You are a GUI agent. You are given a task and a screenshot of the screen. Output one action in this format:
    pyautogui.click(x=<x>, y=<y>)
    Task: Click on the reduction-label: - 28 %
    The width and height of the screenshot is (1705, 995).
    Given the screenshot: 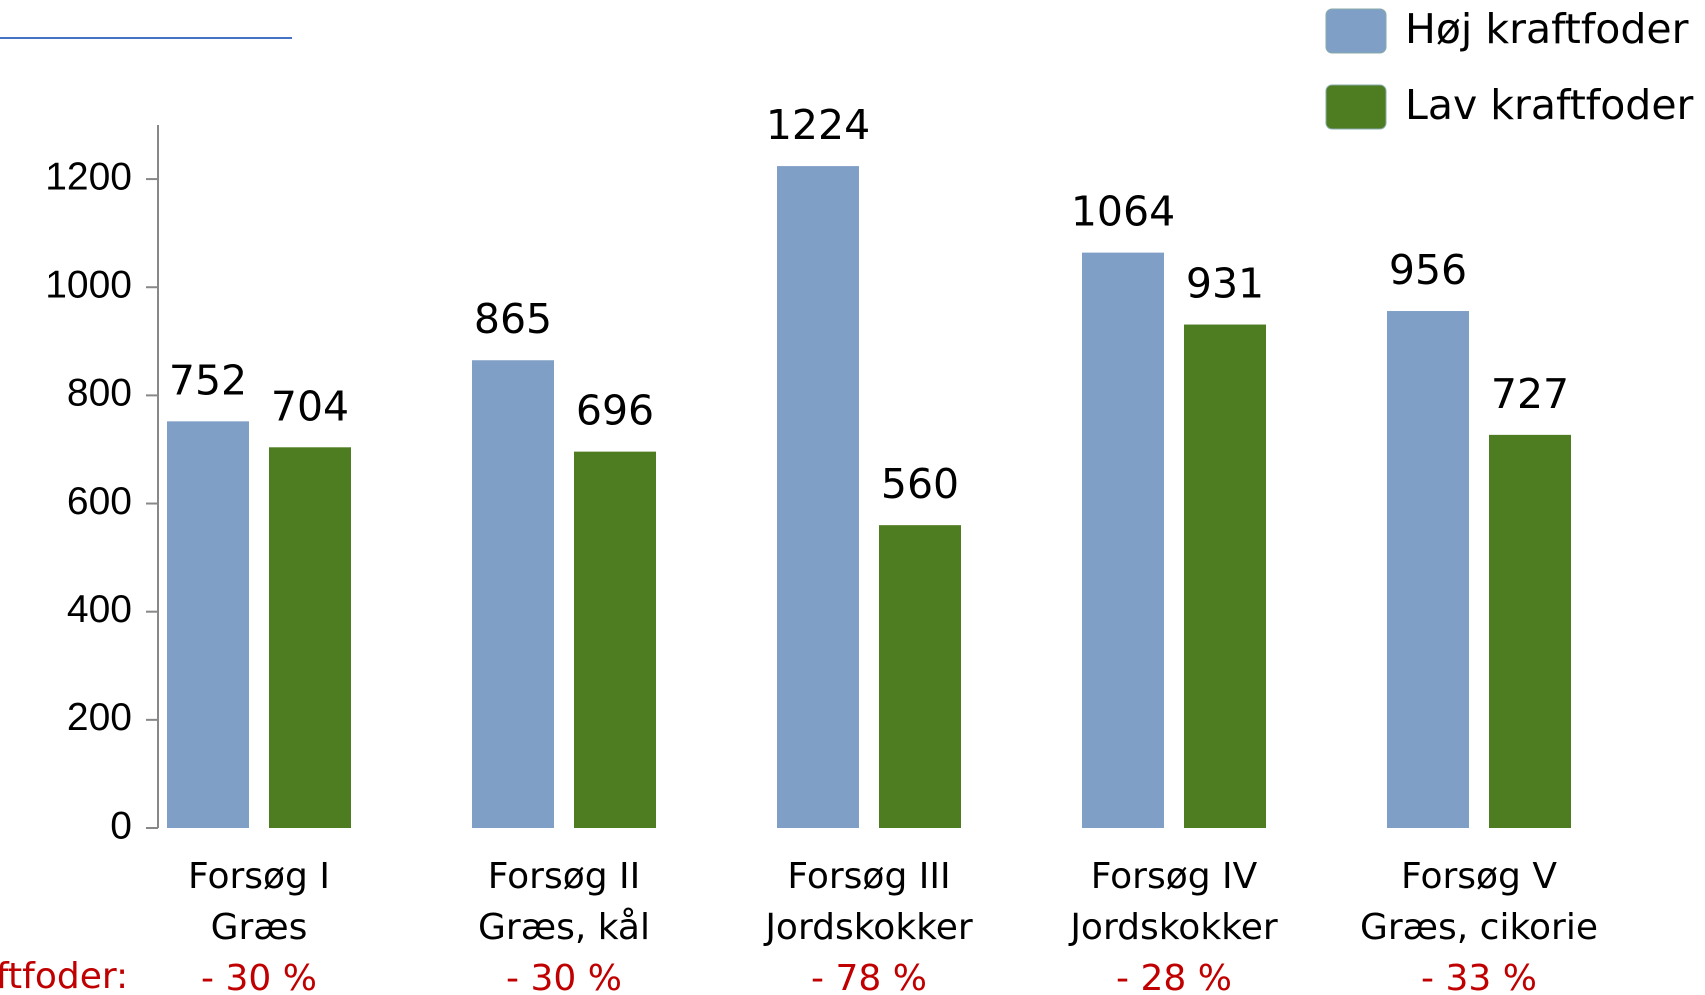 What is the action you would take?
    pyautogui.click(x=1174, y=976)
    